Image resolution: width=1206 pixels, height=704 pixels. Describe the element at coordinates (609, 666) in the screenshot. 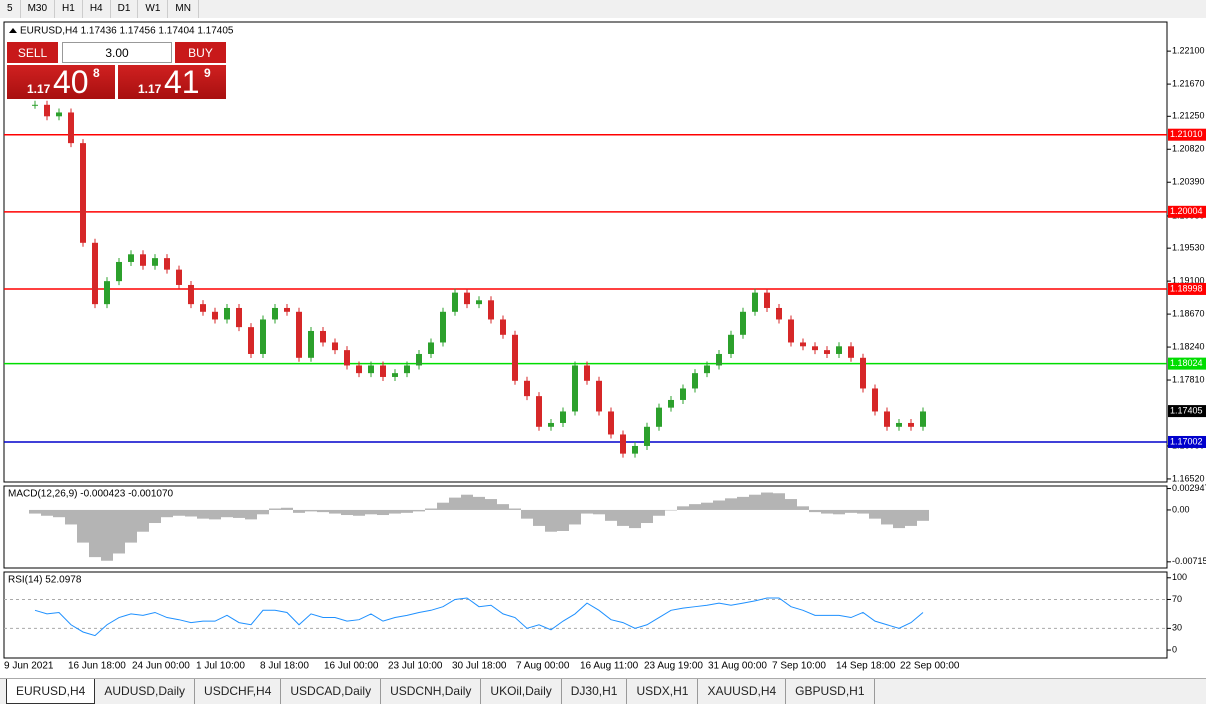

I see `x-tick-label: 16 Aug 11:00` at that location.